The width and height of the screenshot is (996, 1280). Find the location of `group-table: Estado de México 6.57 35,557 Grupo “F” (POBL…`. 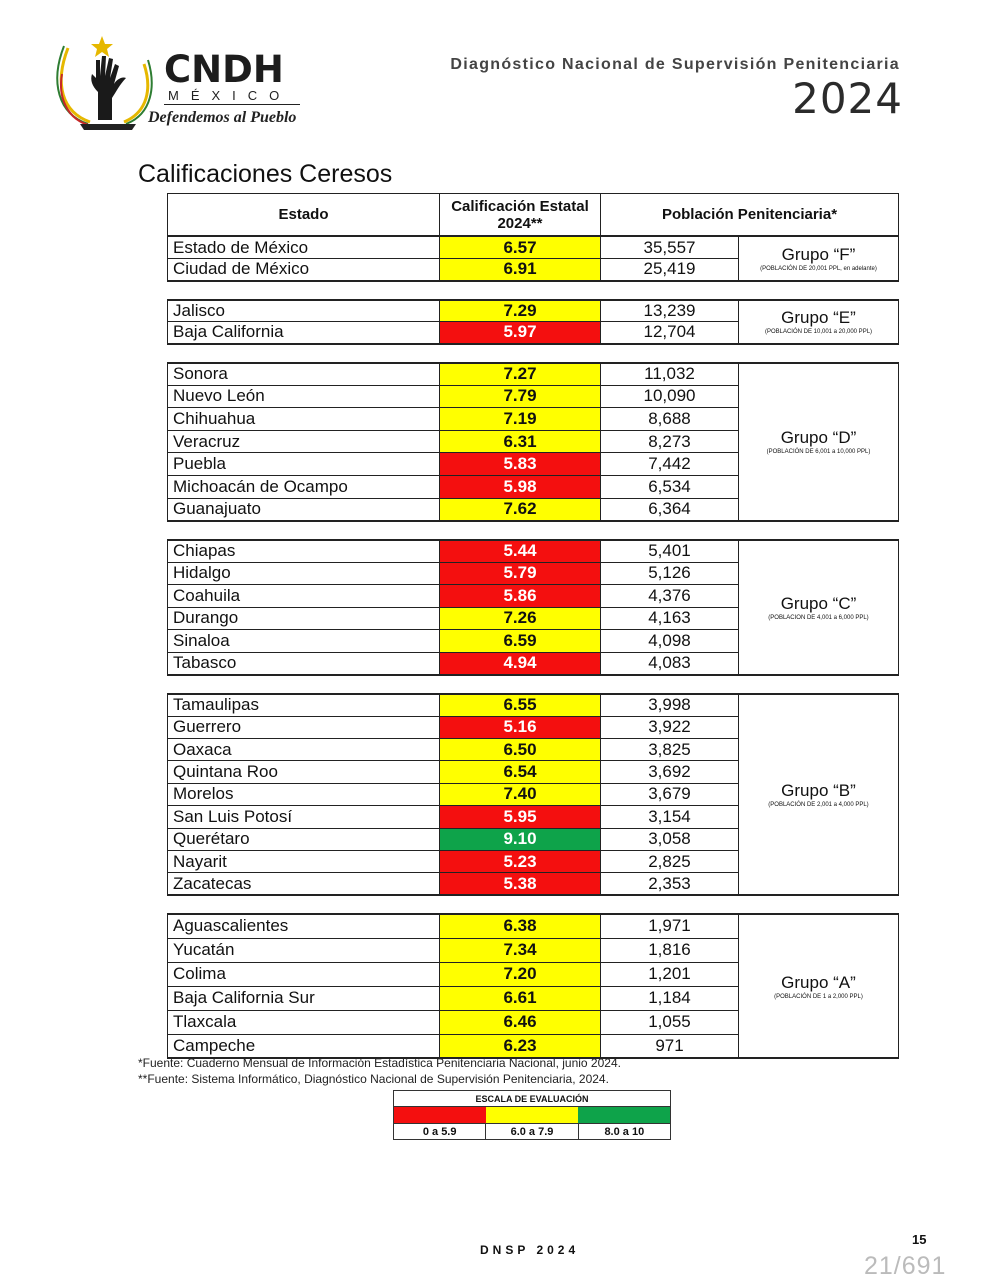

group-table: Estado de México 6.57 35,557 Grupo “F” (POBL… is located at coordinates (533, 259).